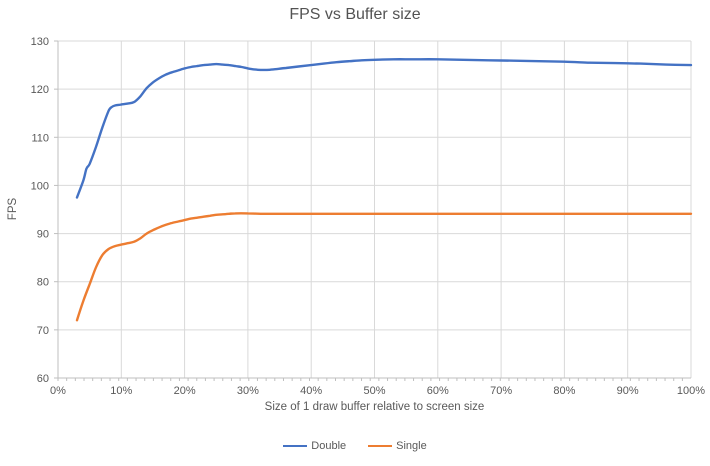 This screenshot has height=466, width=710. What do you see at coordinates (438, 391) in the screenshot?
I see `x-tick-label: 60%` at bounding box center [438, 391].